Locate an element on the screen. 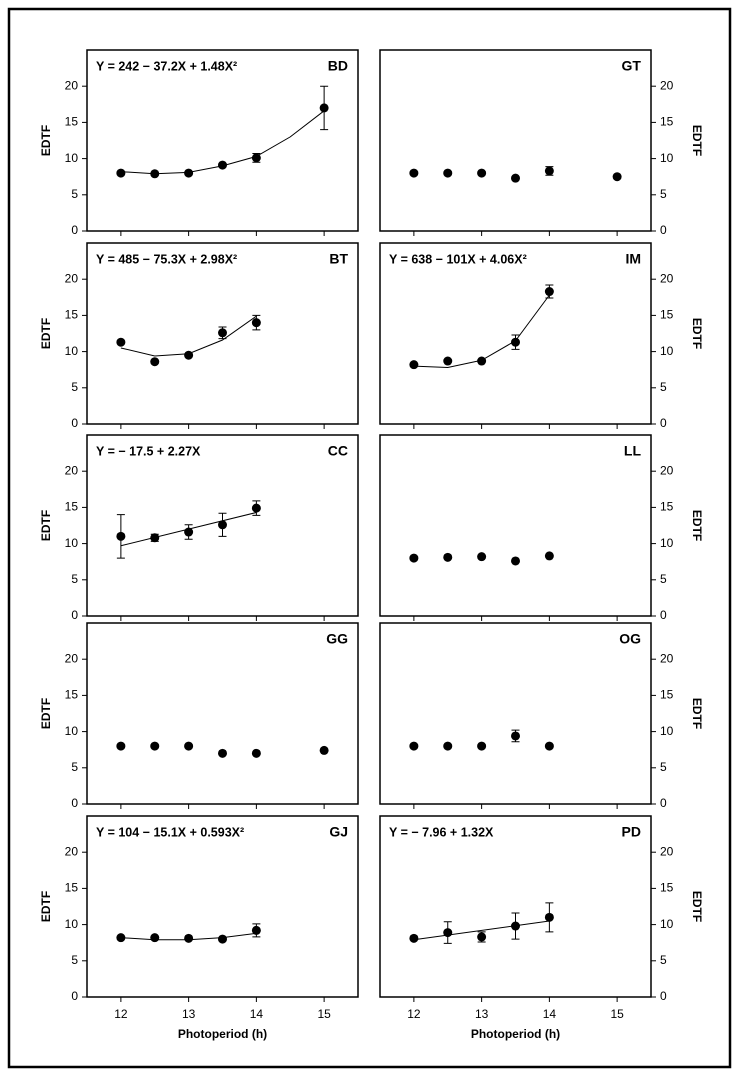 The height and width of the screenshot is (1076, 739). x-tick-label: 14 is located at coordinates (550, 1014).